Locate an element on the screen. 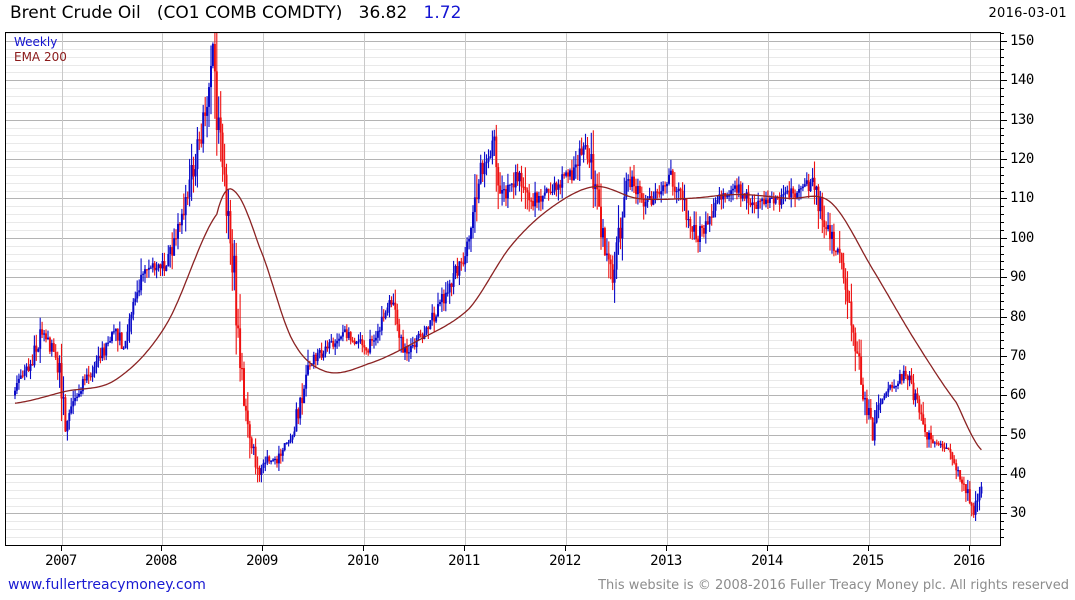  y-axis-label: 130 is located at coordinates (1022, 120).